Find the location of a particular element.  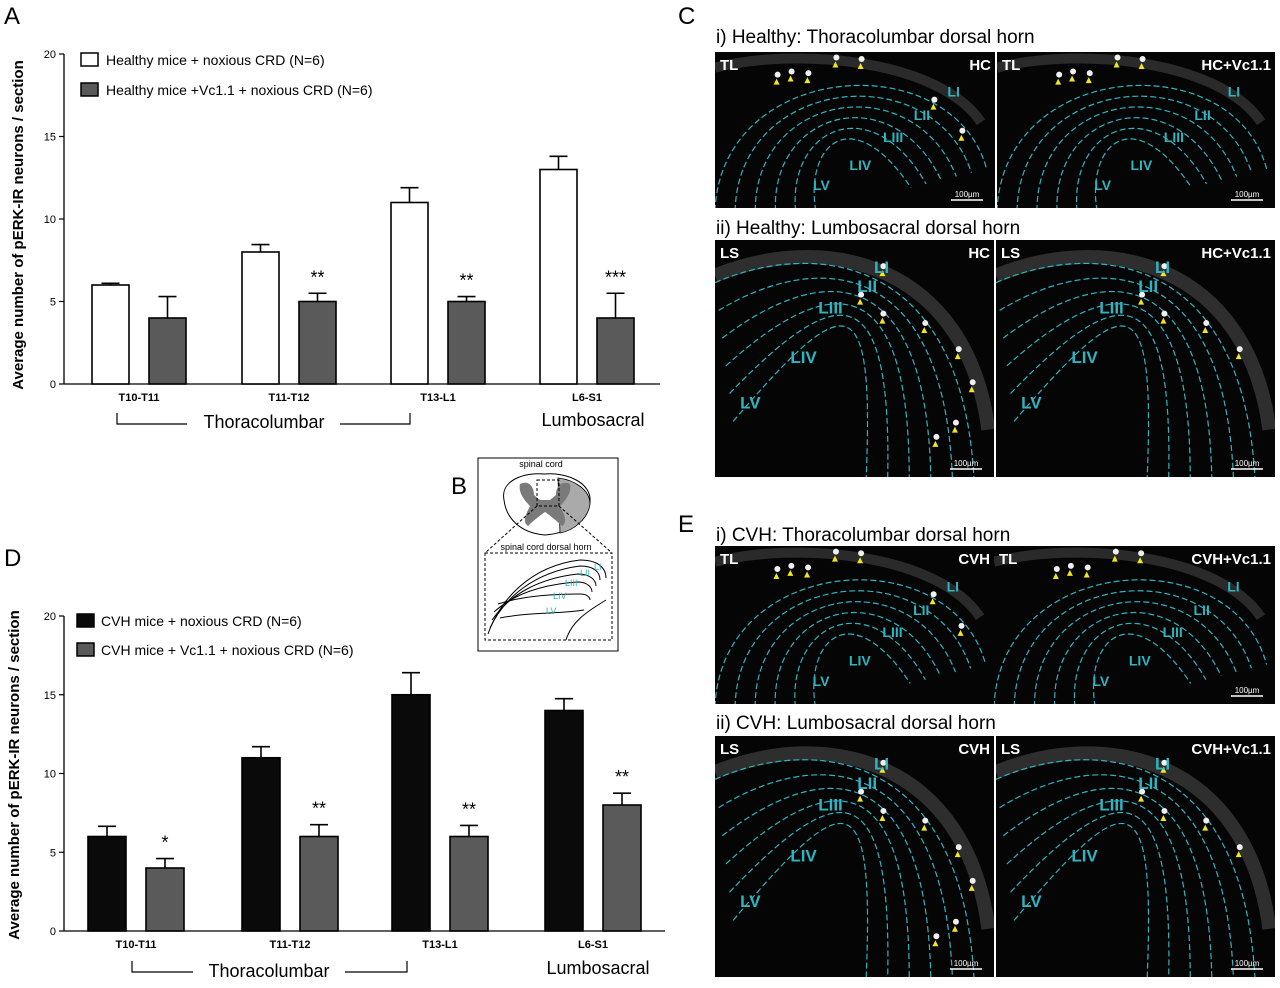

micrograph-background is located at coordinates (854, 856).